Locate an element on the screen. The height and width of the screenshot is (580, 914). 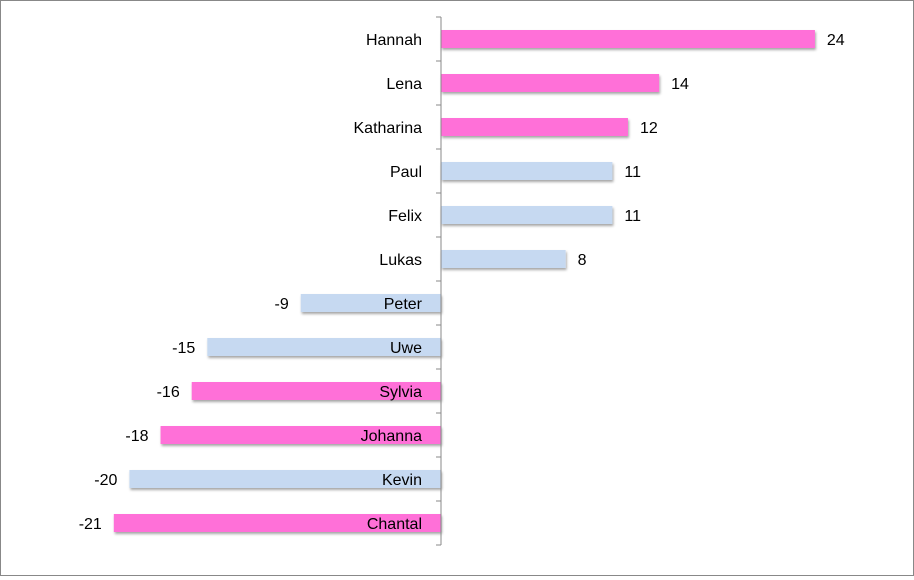
data-label: -15 is located at coordinates (183, 348).